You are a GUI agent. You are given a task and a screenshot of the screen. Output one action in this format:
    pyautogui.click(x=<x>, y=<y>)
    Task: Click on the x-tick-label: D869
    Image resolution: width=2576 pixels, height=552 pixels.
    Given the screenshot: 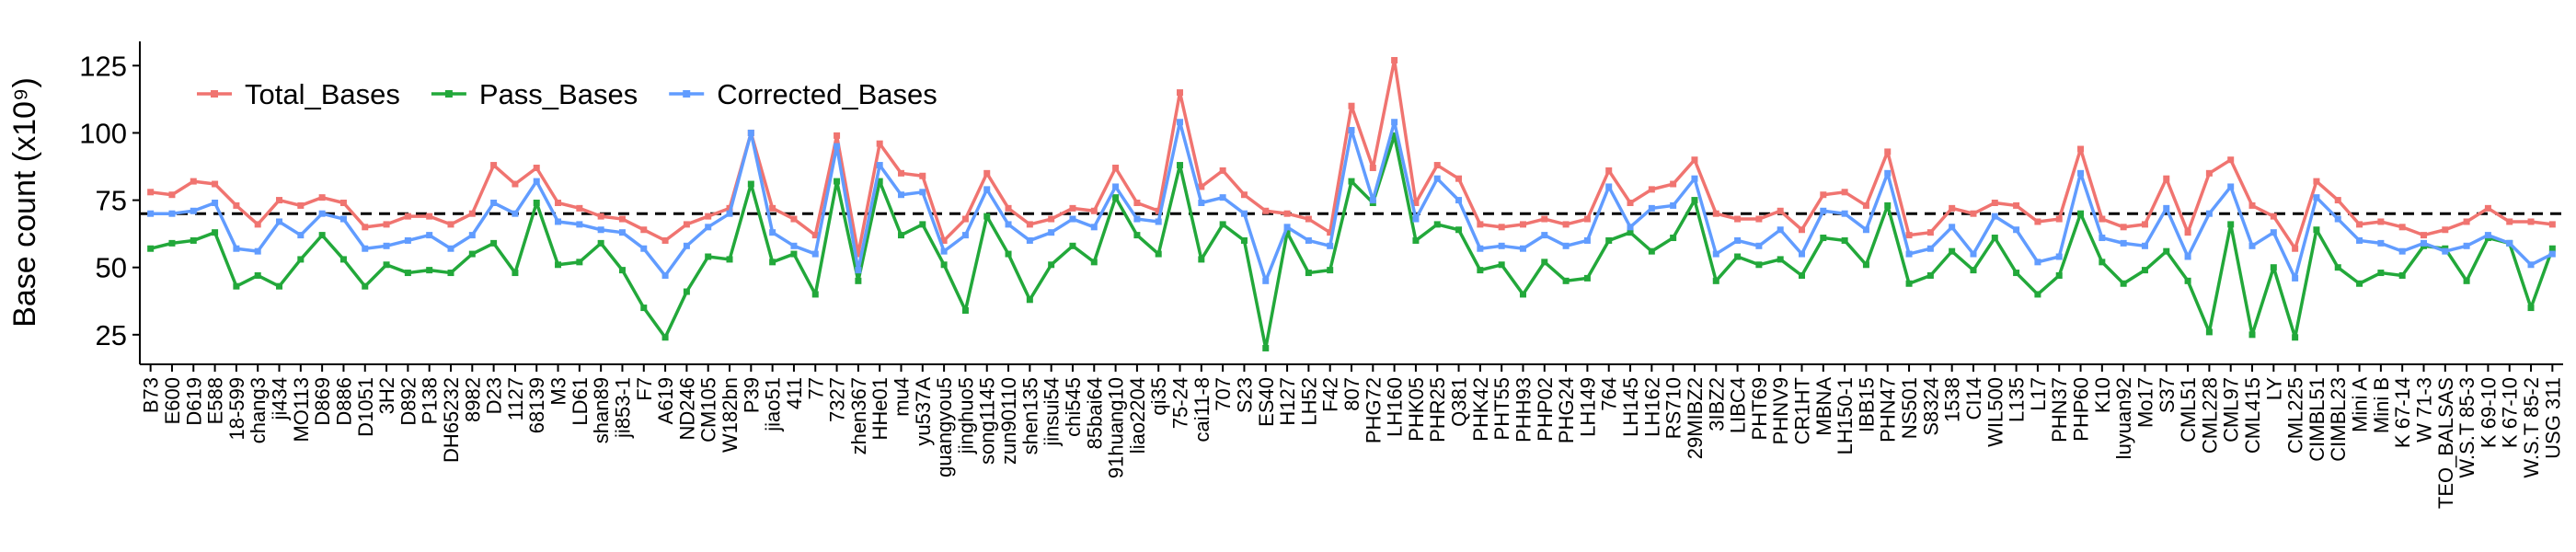 What is the action you would take?
    pyautogui.click(x=322, y=401)
    